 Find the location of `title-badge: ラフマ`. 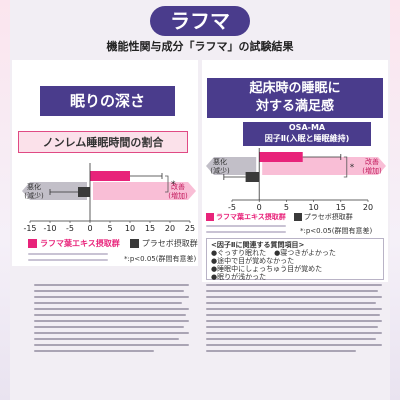

title-badge: ラフマ is located at coordinates (200, 21).